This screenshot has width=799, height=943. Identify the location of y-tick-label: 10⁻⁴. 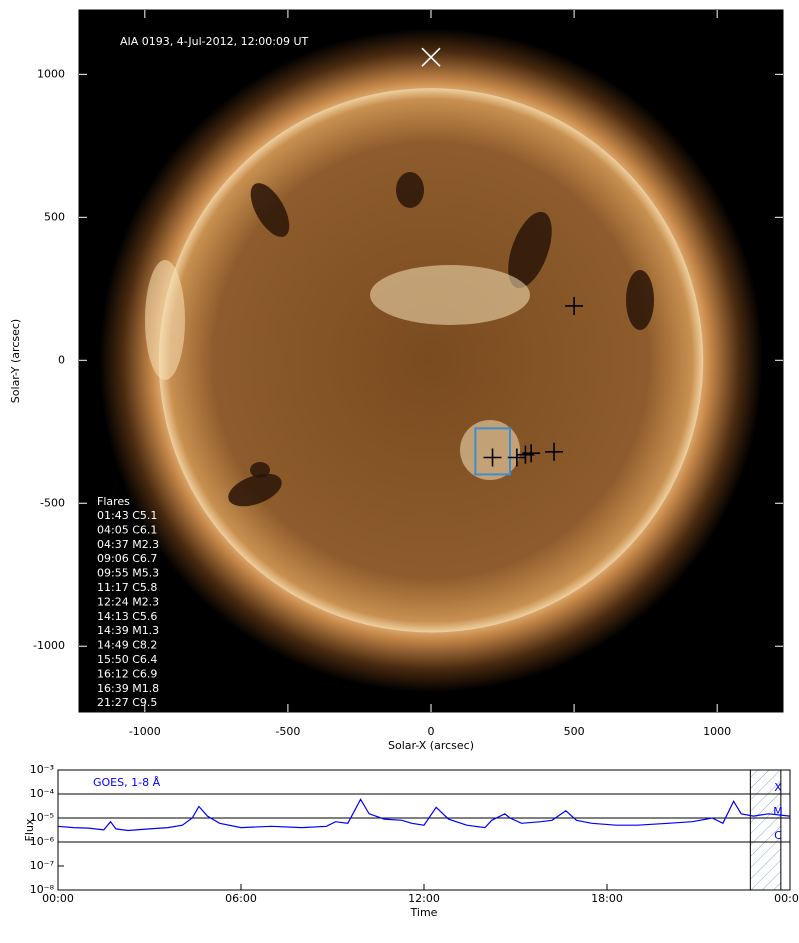
(42, 793).